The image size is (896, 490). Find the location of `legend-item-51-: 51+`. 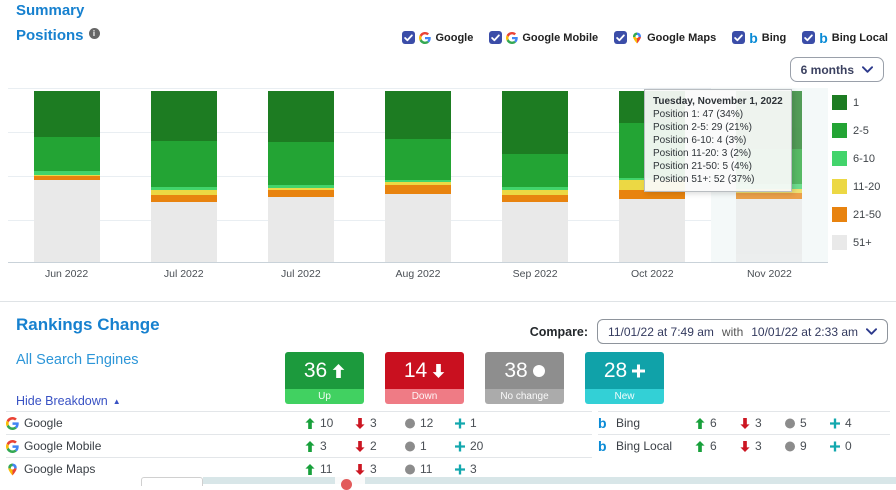

legend-item-51-: 51+ is located at coordinates (861, 242).